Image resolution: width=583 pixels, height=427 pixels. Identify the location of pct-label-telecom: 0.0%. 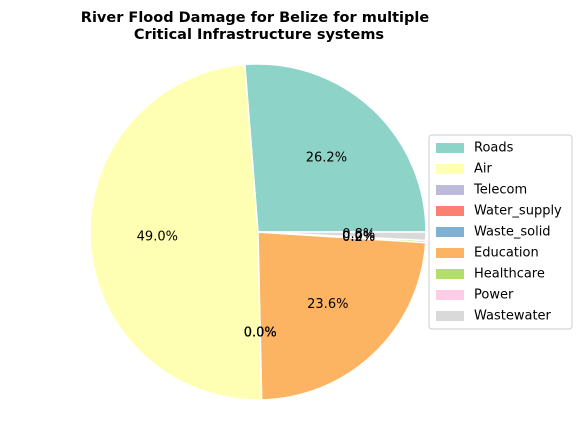
(260, 332).